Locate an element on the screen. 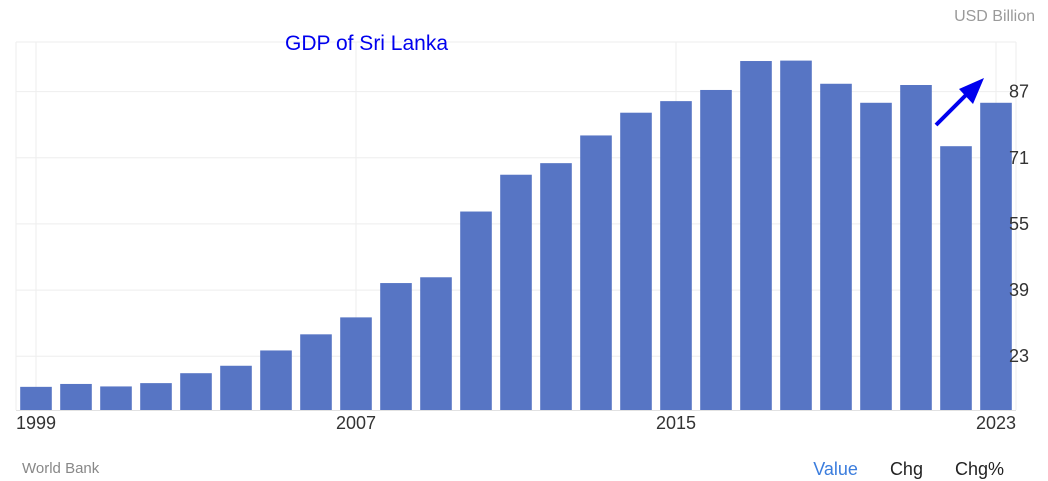 This screenshot has width=1048, height=481. source-label: World Bank is located at coordinates (61, 468).